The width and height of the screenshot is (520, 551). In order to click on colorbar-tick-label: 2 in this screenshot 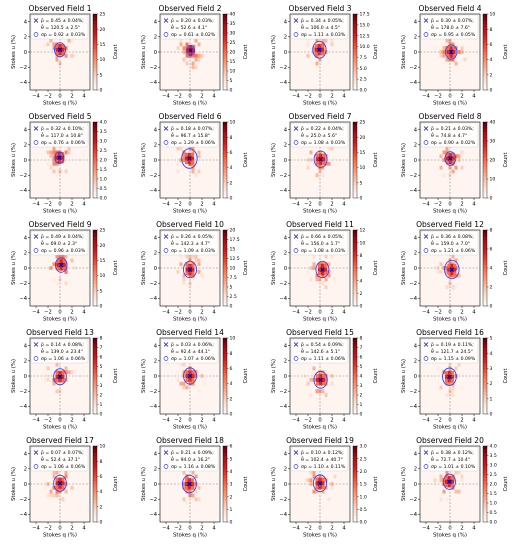, I will do `click(491, 75)`.